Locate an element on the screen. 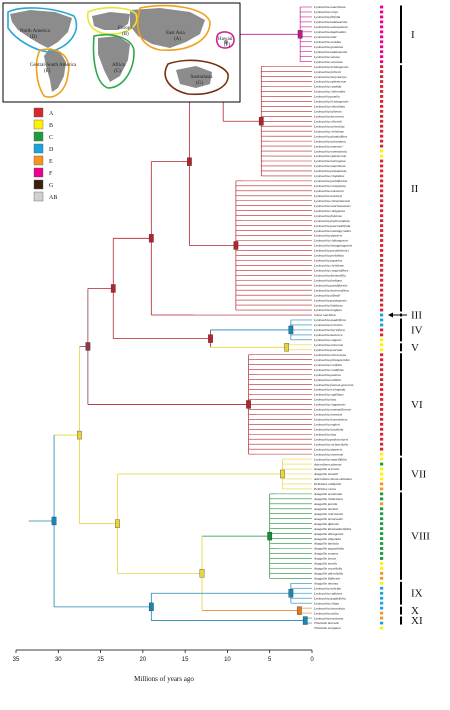 The width and height of the screenshot is (450, 710). taxon-label: Lysimachia congestiflora is located at coordinates (331, 271).